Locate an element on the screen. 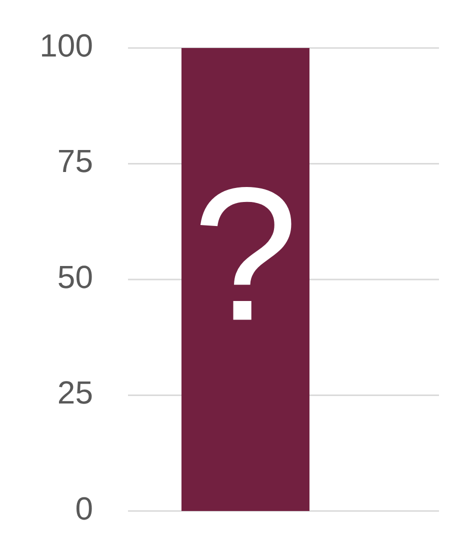 The image size is (457, 549). y-tick-label: 75 is located at coordinates (75, 161).